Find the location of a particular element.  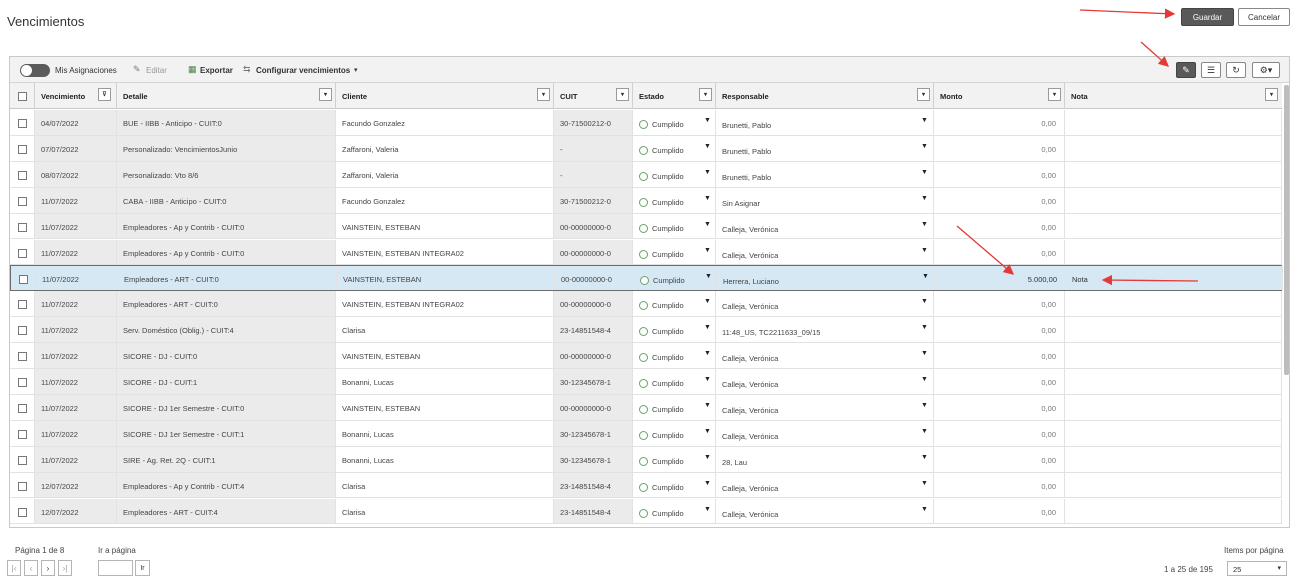

col-monto: Monto ▾ is located at coordinates (999, 96).